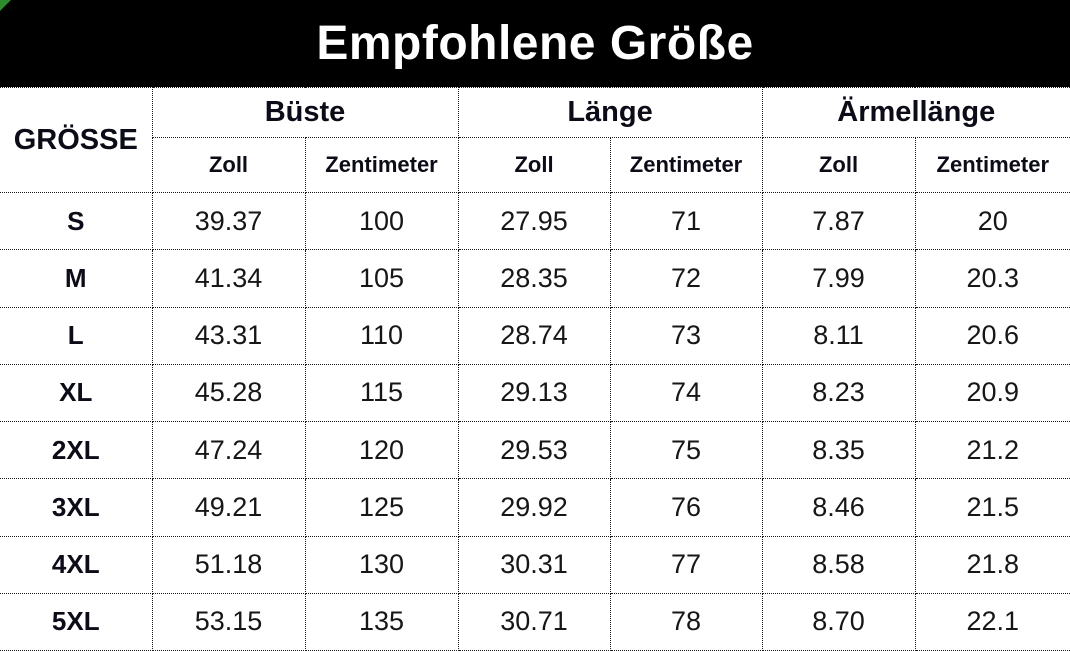  What do you see at coordinates (992, 507) in the screenshot?
I see `measurement-value: 21.5` at bounding box center [992, 507].